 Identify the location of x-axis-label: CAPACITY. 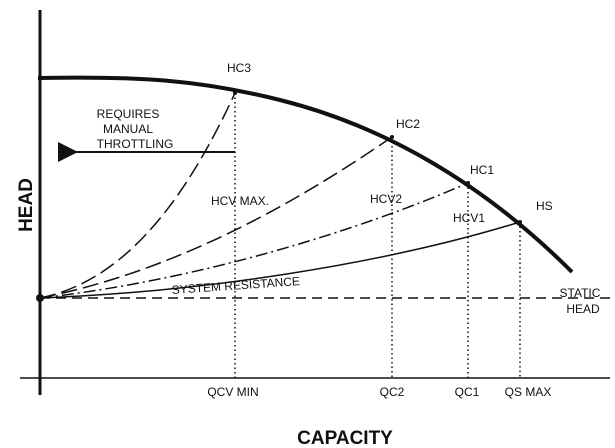
(345, 438).